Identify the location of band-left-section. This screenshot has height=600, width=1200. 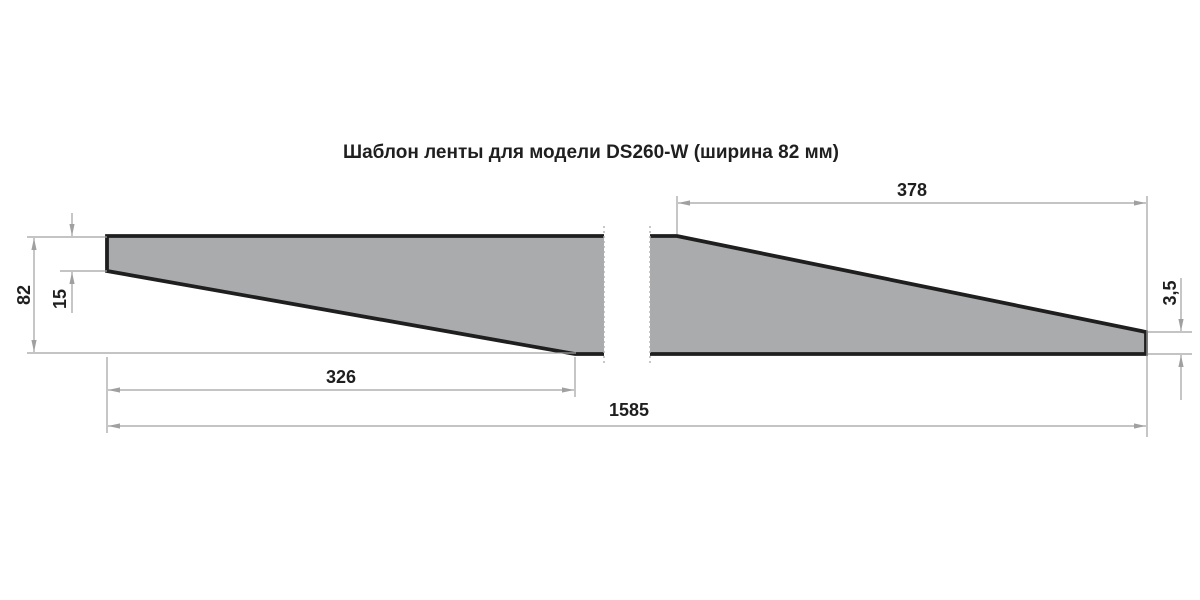
(354, 295).